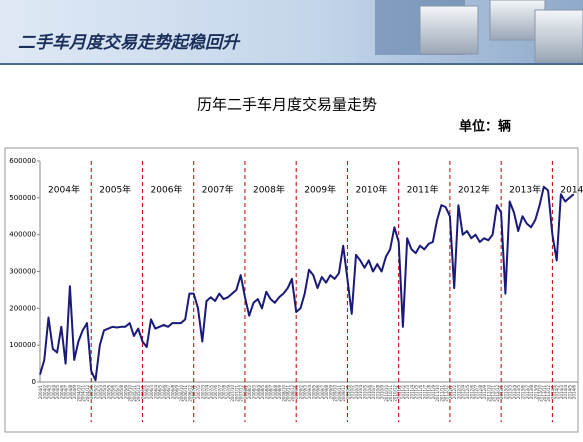  What do you see at coordinates (219, 392) in the screenshot?
I see `x-tick-label: 2007/7` at bounding box center [219, 392].